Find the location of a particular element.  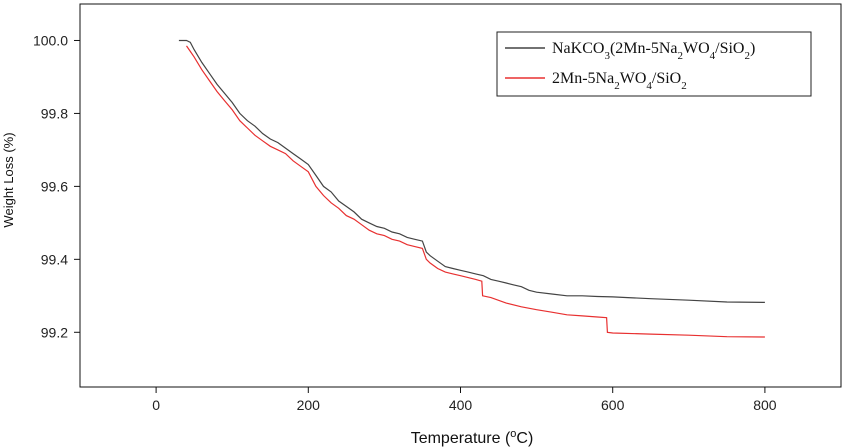

y-tick-label: 100.0 is located at coordinates (50, 40).